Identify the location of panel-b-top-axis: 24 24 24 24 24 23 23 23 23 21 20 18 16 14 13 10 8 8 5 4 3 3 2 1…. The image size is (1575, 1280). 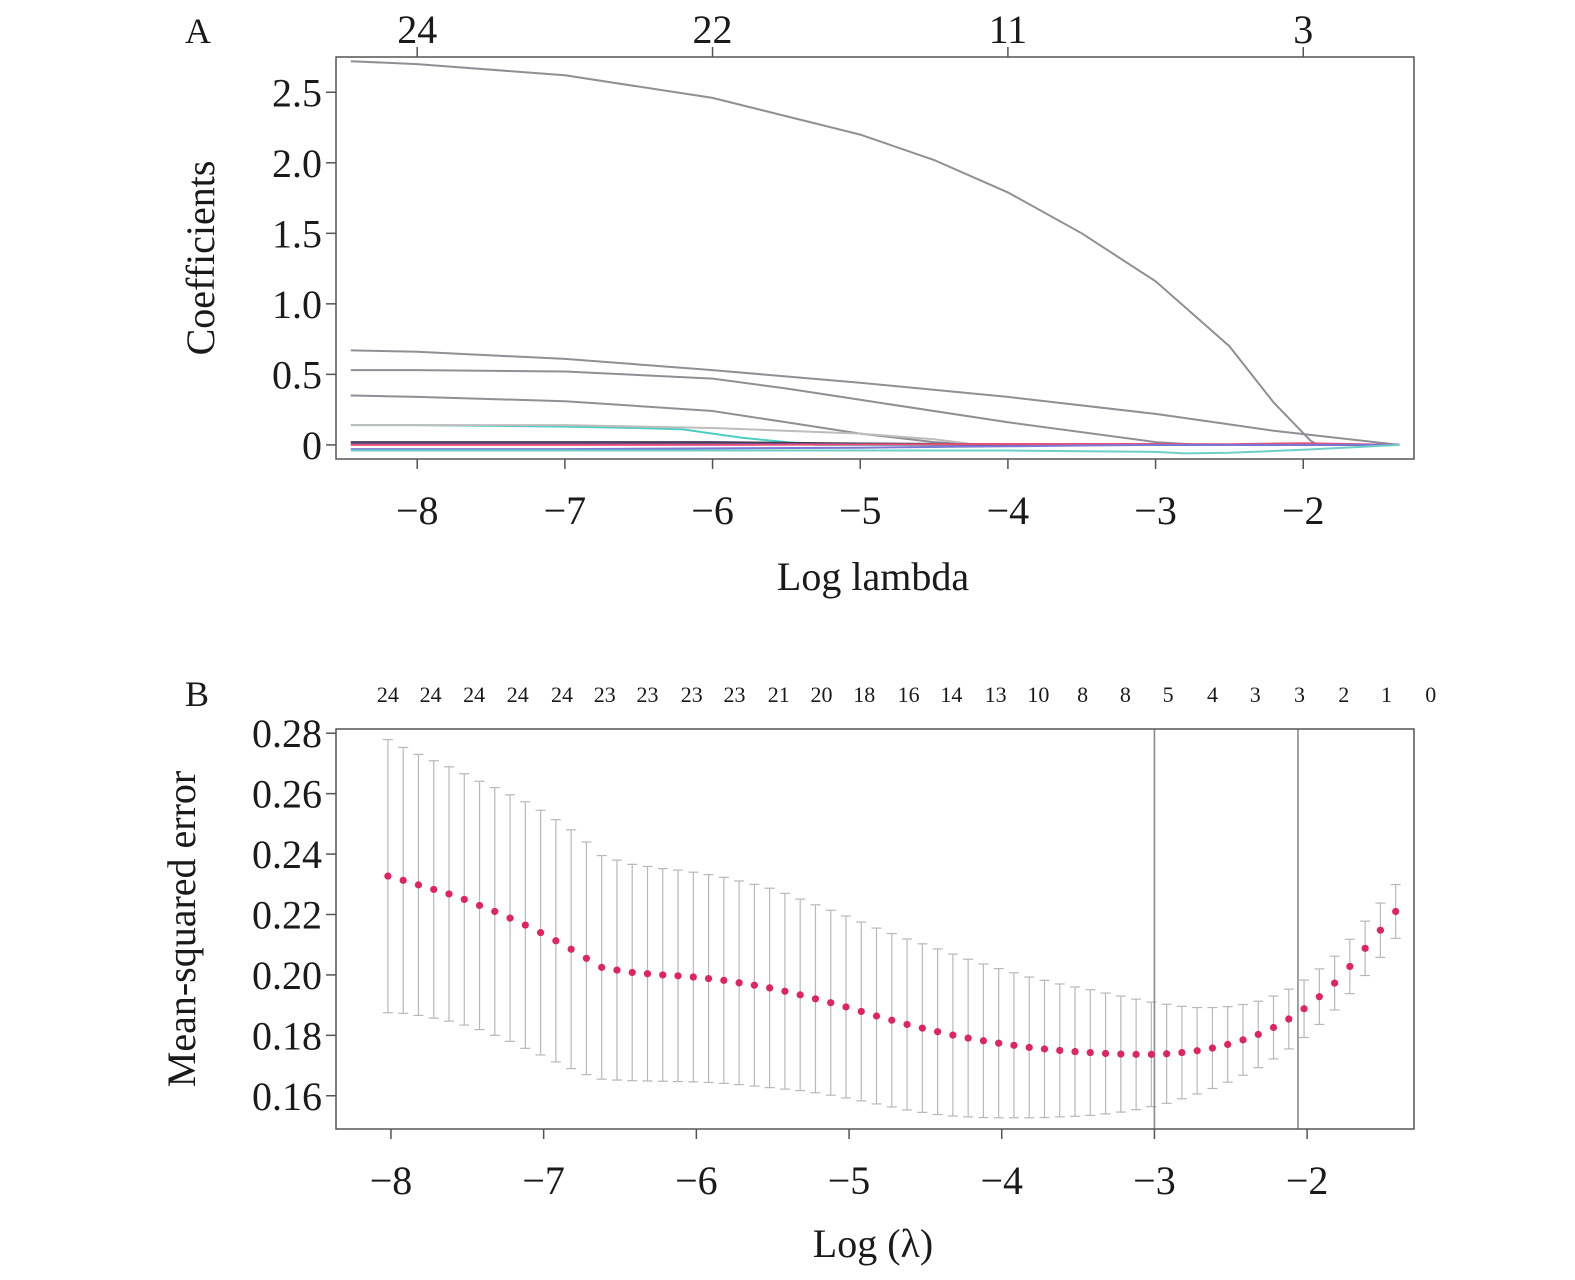
(906, 694).